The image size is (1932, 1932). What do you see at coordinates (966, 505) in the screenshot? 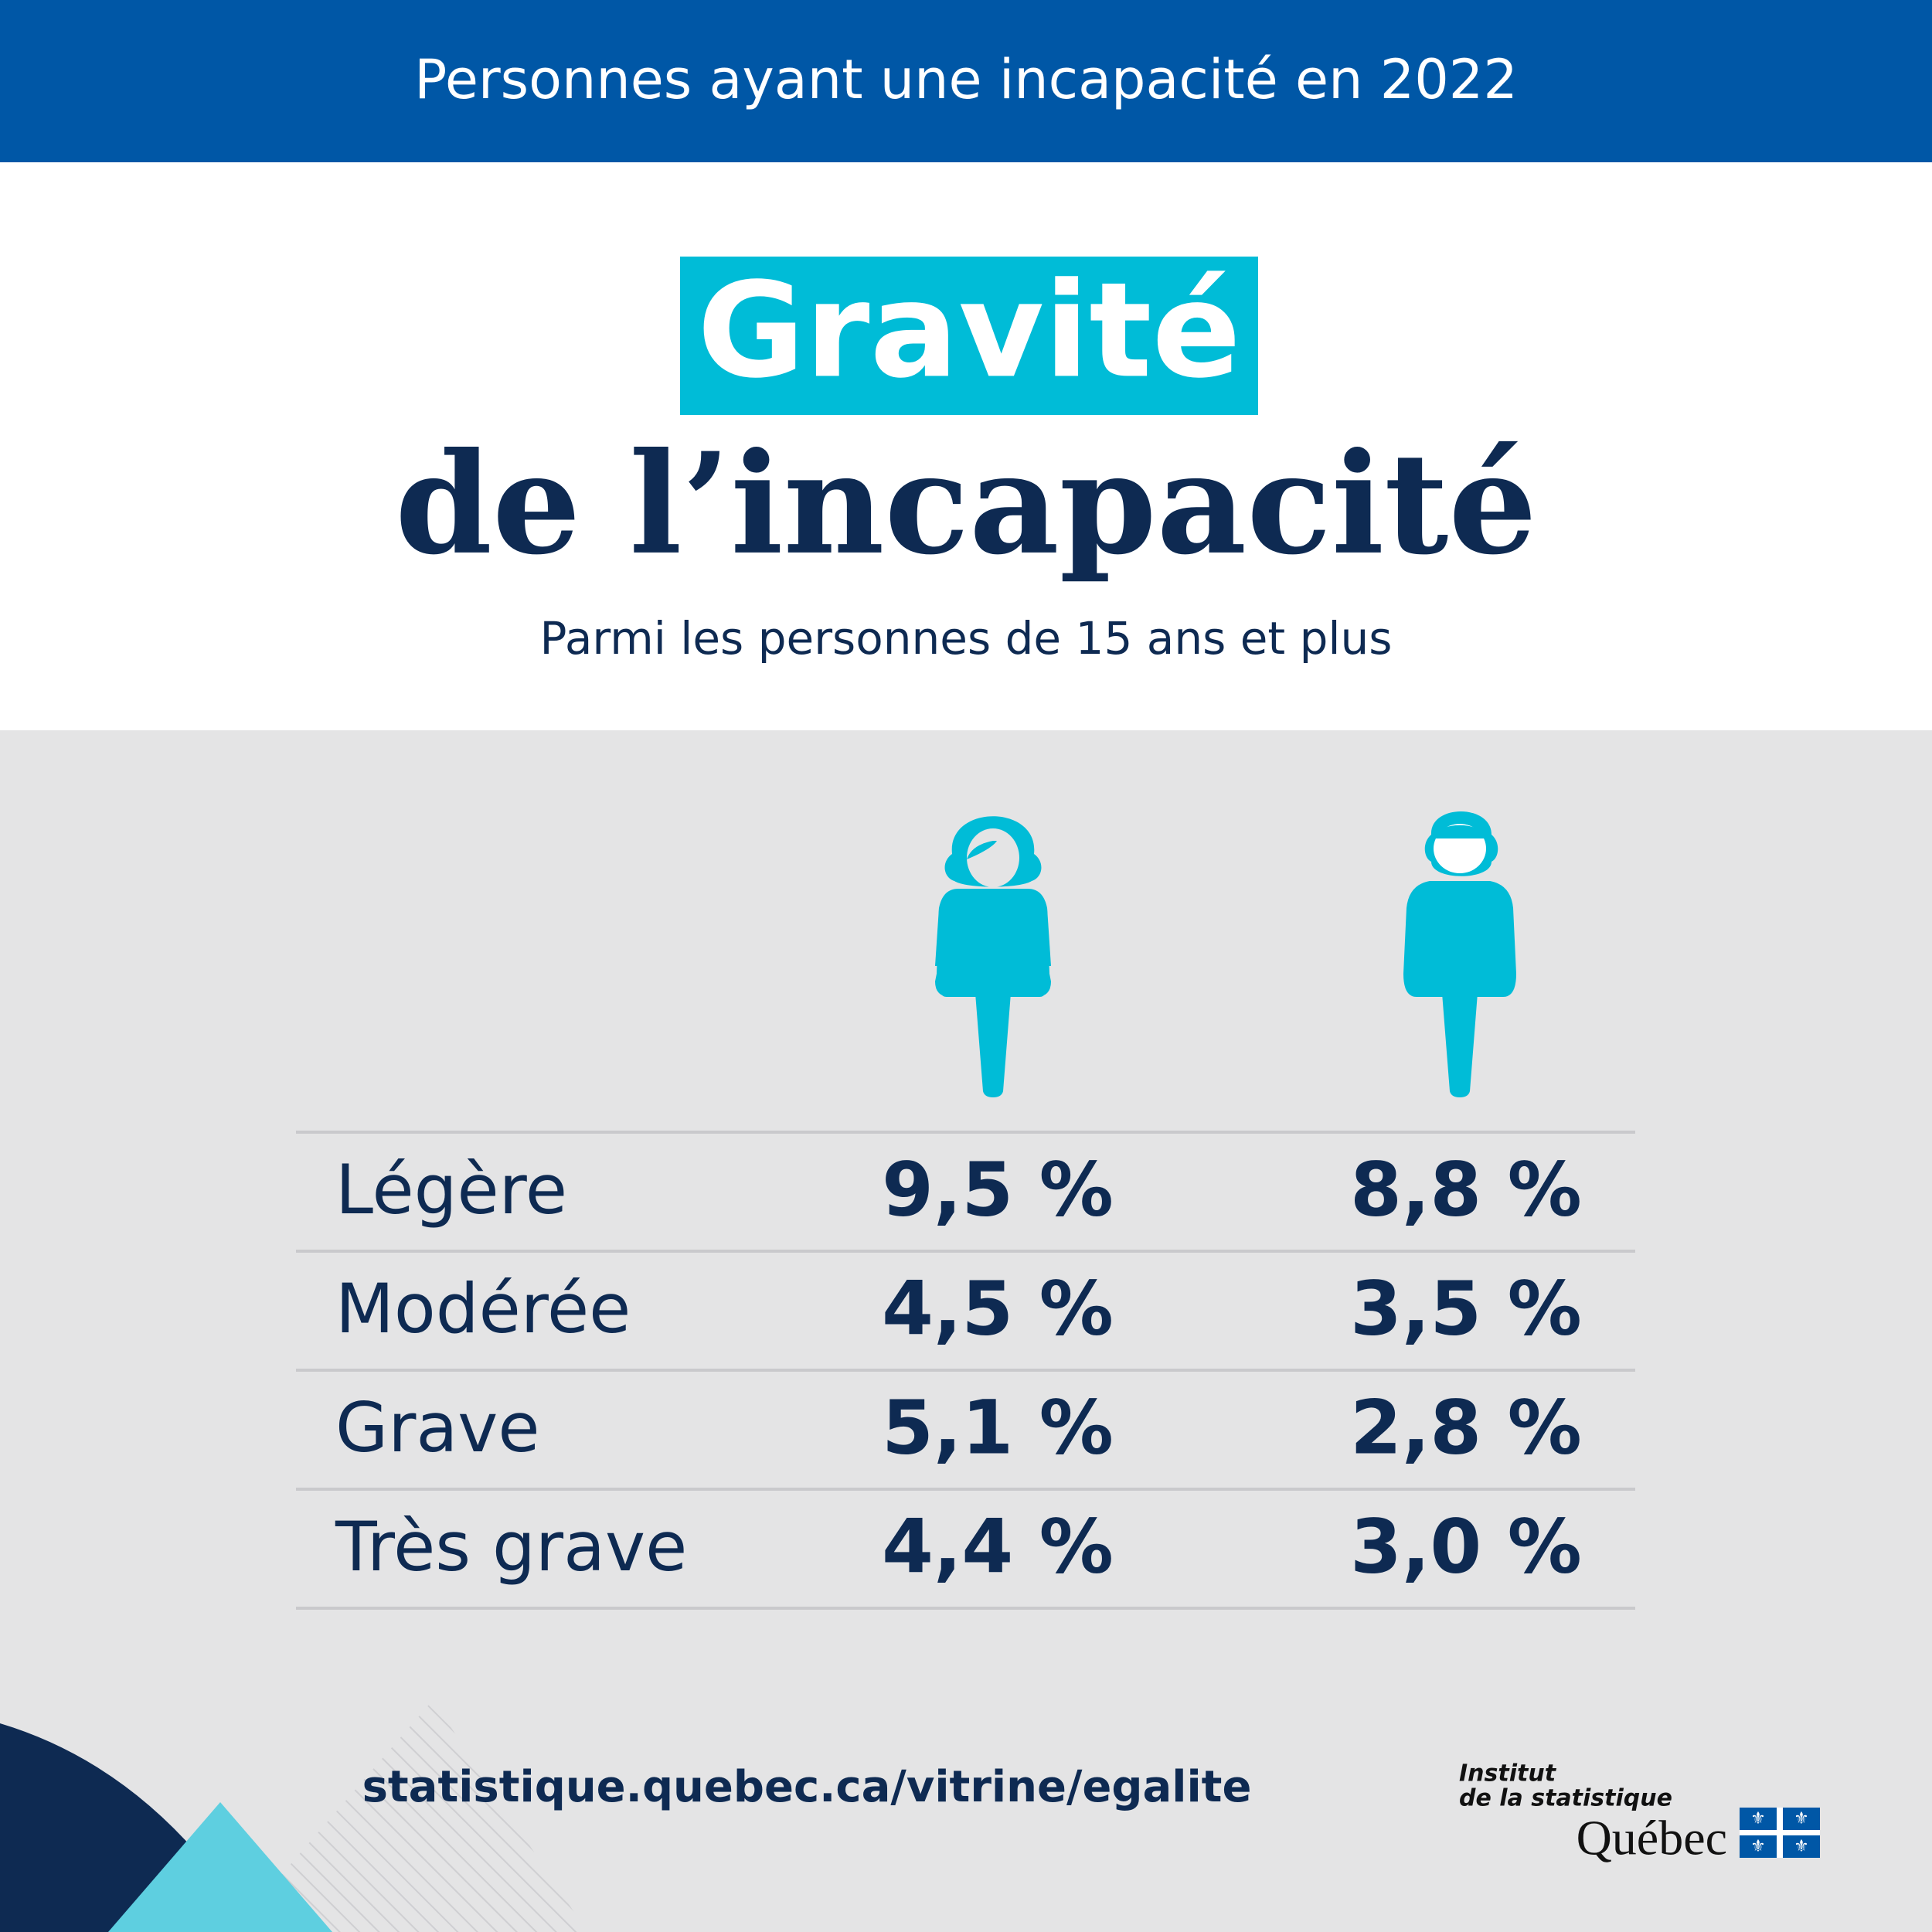
I see `headline-title: de l’incapacité` at bounding box center [966, 505].